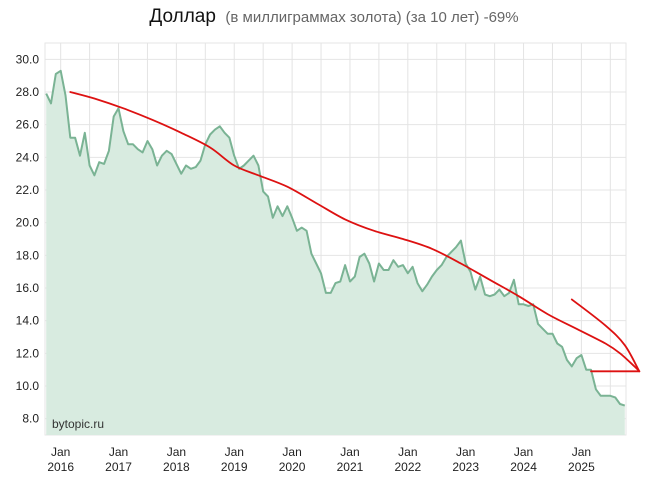  I want to click on x-tick-month-5: Jan, so click(349, 452).